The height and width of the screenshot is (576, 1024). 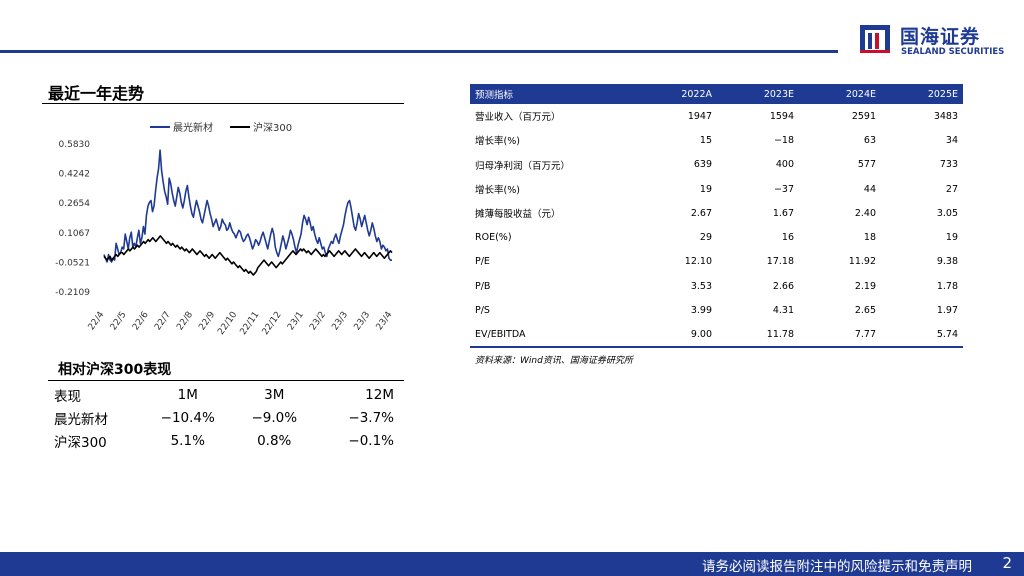 What do you see at coordinates (1007, 563) in the screenshot?
I see `page-number: 2` at bounding box center [1007, 563].